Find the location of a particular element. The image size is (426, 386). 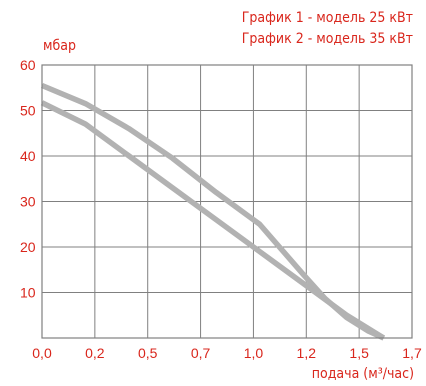

legend-entry-1: График 1 - модель 25 кВт is located at coordinates (327, 18).